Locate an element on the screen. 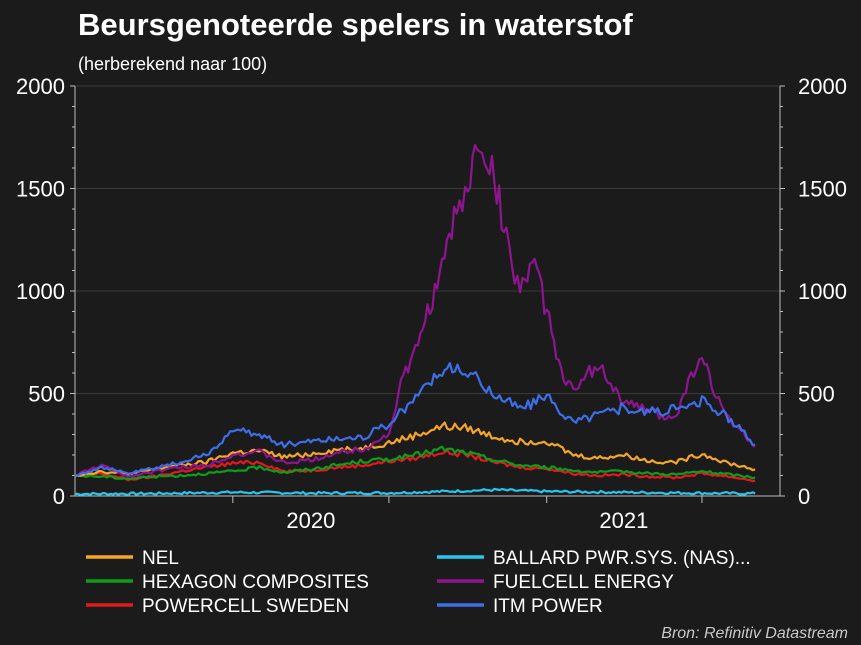 This screenshot has height=645, width=861. y-tick-label-right: 500 is located at coordinates (816, 394).